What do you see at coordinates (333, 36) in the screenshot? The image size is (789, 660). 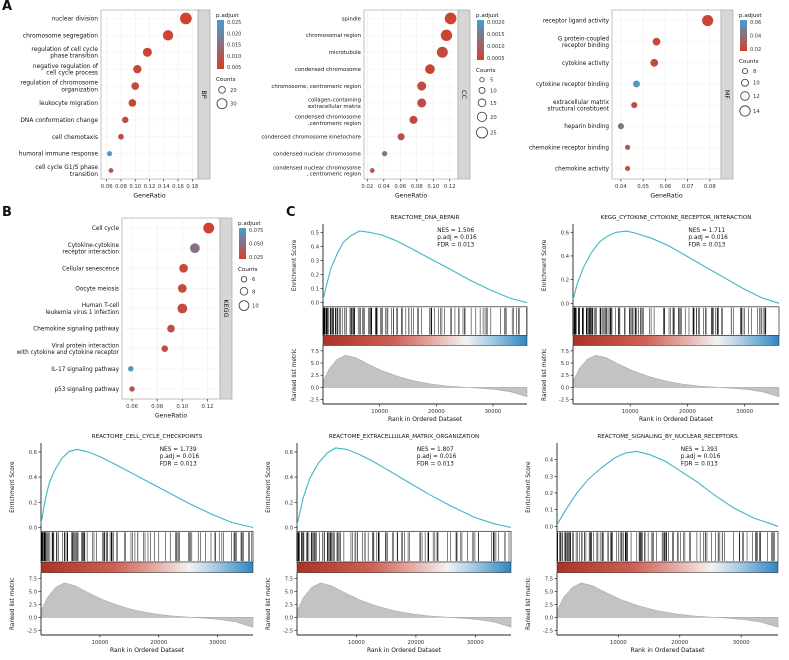 I see `svg-text: chromosomal region` at bounding box center [333, 36].